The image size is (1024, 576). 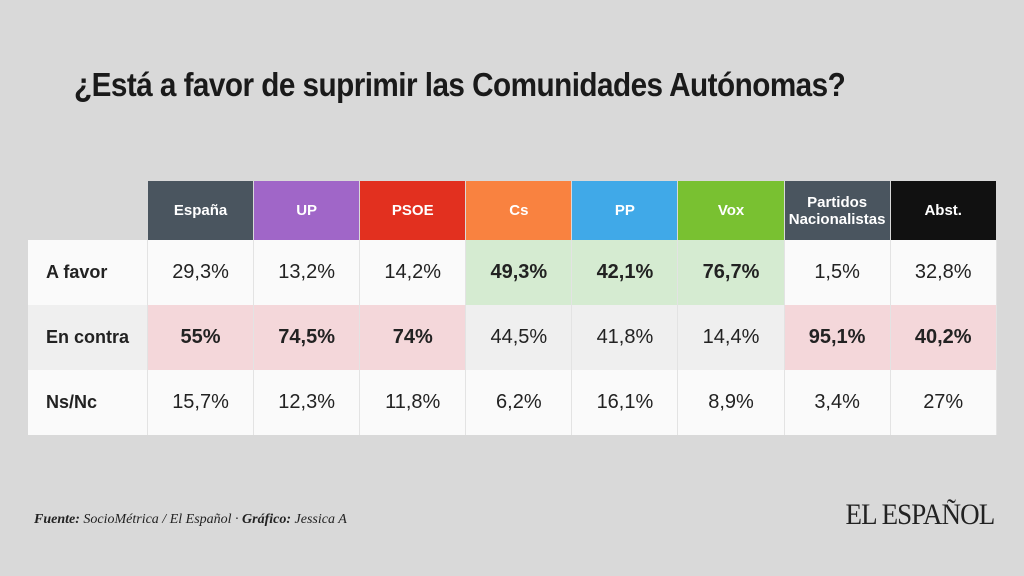 What do you see at coordinates (731, 402) in the screenshot?
I see `cell-value: 8,9%` at bounding box center [731, 402].